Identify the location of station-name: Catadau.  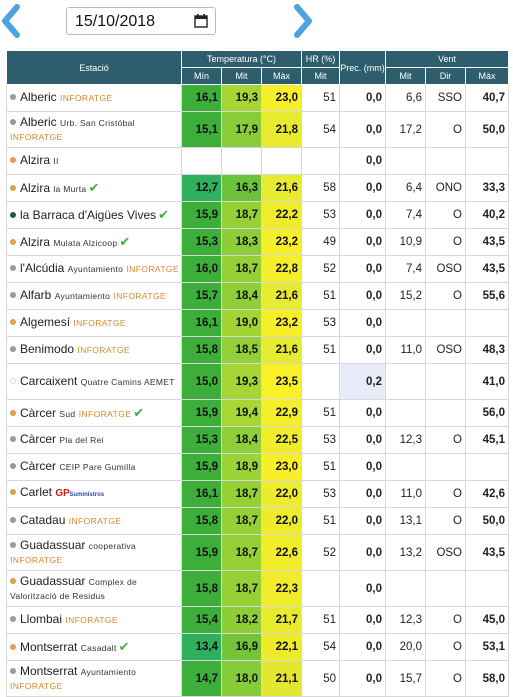
(43, 520).